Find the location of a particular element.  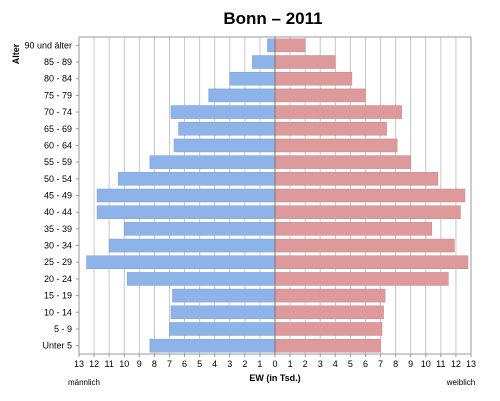

male-side-label: männlich is located at coordinates (84, 382).